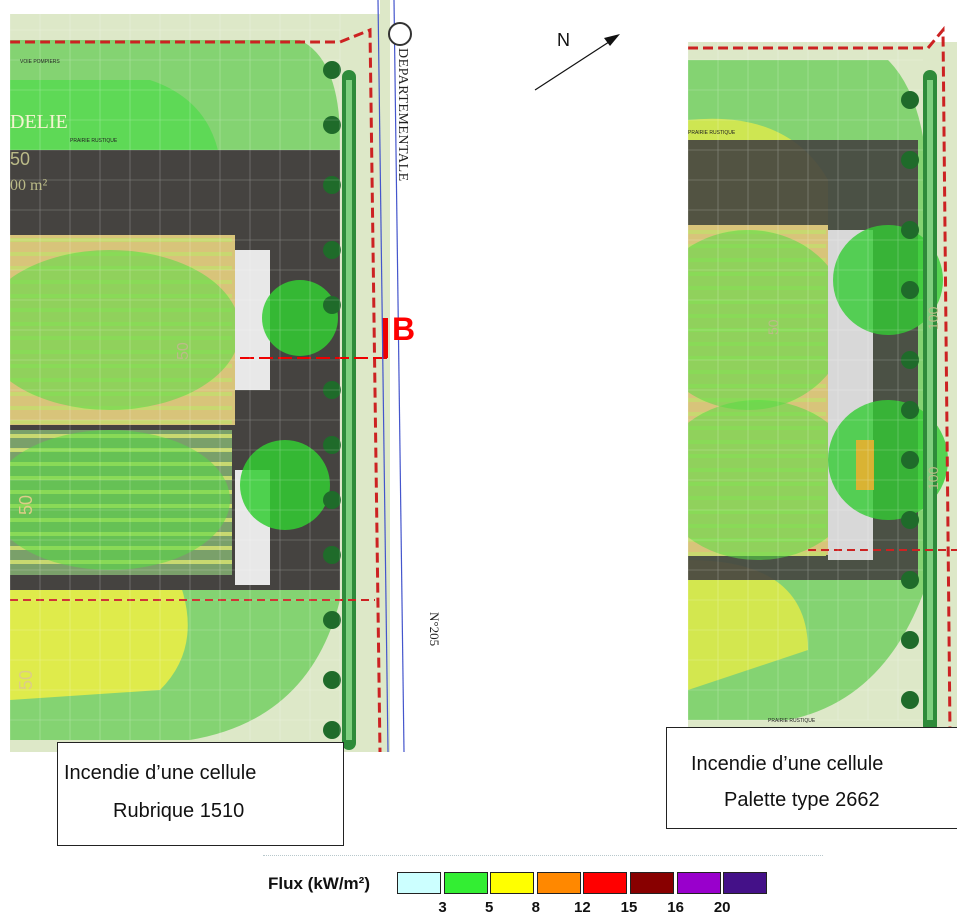  What do you see at coordinates (391, 376) in the screenshot?
I see `road-lines` at bounding box center [391, 376].